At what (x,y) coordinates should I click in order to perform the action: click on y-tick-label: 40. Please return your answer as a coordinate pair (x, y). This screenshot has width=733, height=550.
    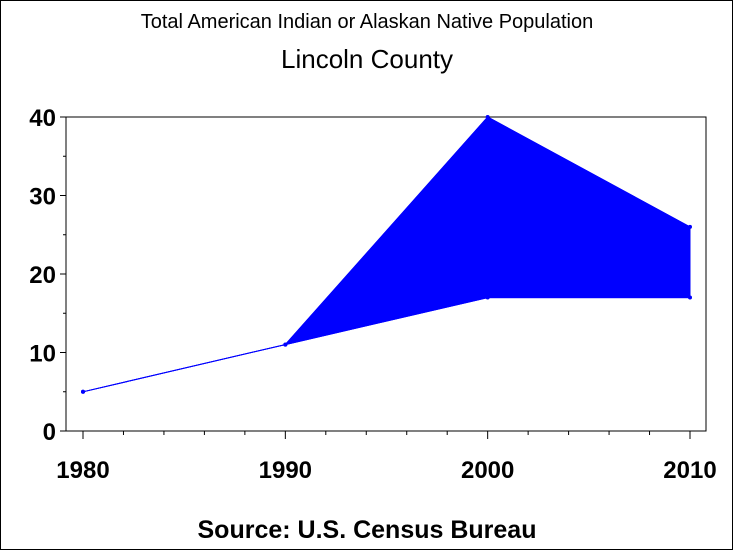
    Looking at the image, I should click on (42, 118).